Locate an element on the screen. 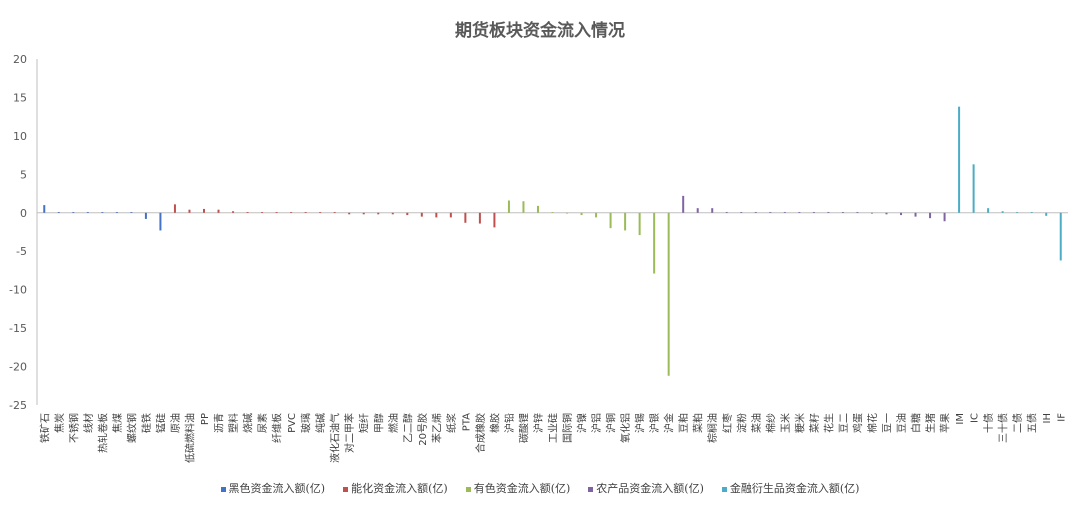 Image resolution: width=1080 pixels, height=507 pixels. x-tick-label: PTA is located at coordinates (466, 422).